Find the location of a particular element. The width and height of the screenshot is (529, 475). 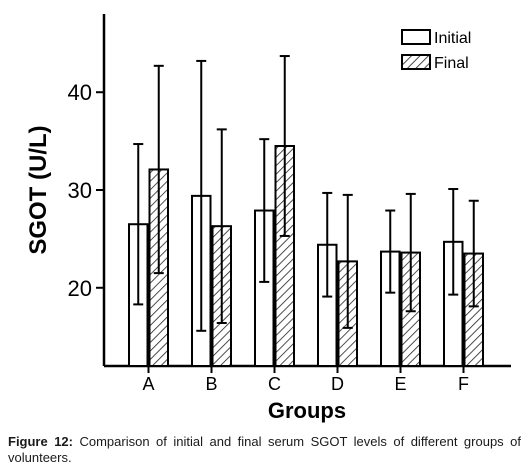

legend: Initial Final is located at coordinates (436, 50).